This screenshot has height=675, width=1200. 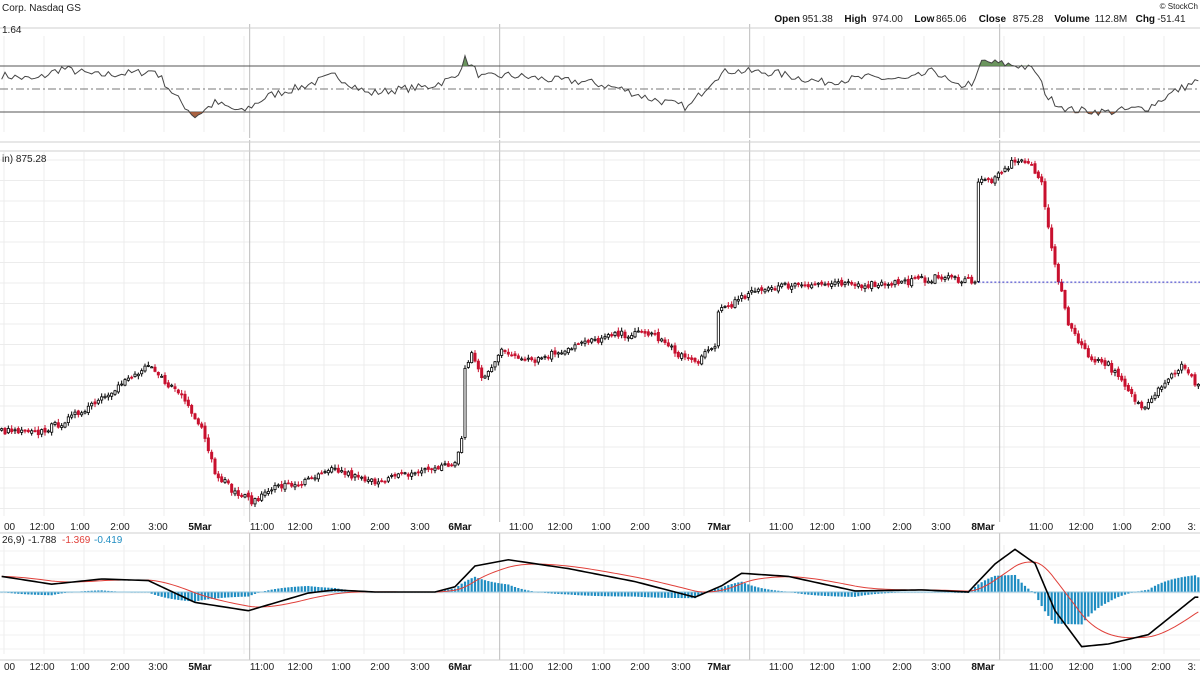 I want to click on axis-time-label: 1:00, so click(x=80, y=667).